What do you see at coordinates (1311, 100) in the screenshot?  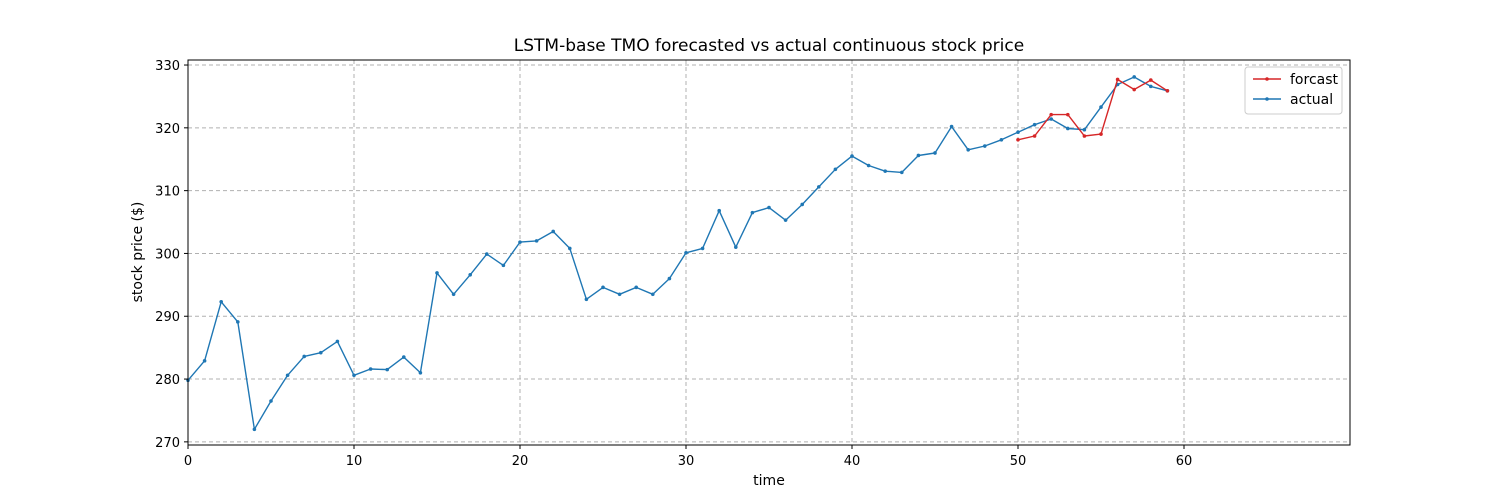 I see `legend-label-actual: actual` at bounding box center [1311, 100].